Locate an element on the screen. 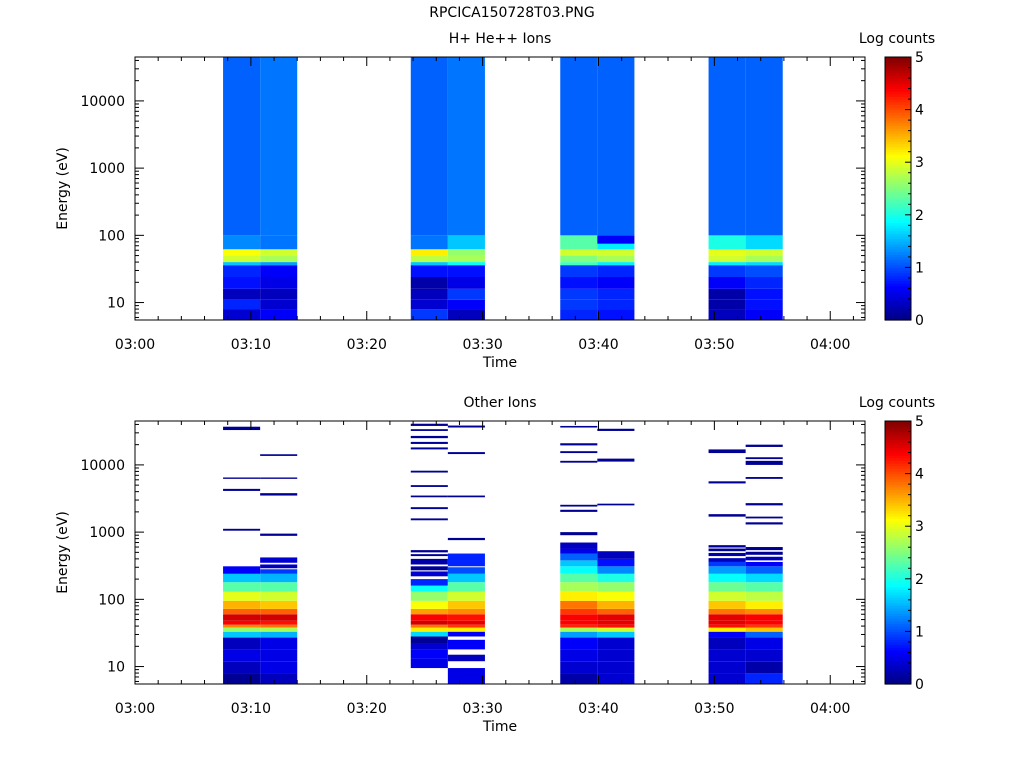 Image resolution: width=1024 pixels, height=768 pixels. x-tick-label: 04:00 is located at coordinates (830, 345).